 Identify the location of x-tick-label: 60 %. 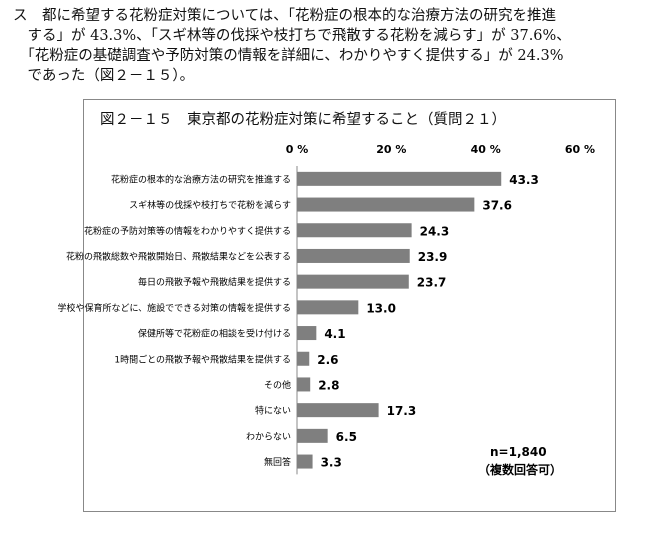
(580, 149).